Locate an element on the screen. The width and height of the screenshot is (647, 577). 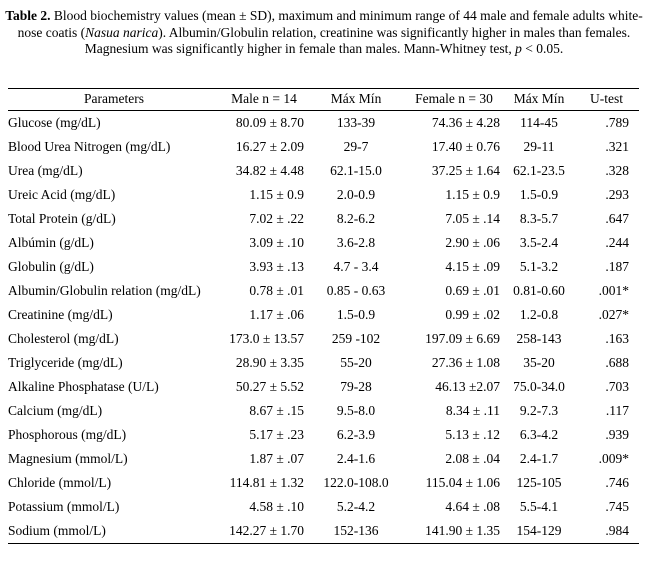
row-female-range: 8.3-5.7 is located at coordinates (539, 218).